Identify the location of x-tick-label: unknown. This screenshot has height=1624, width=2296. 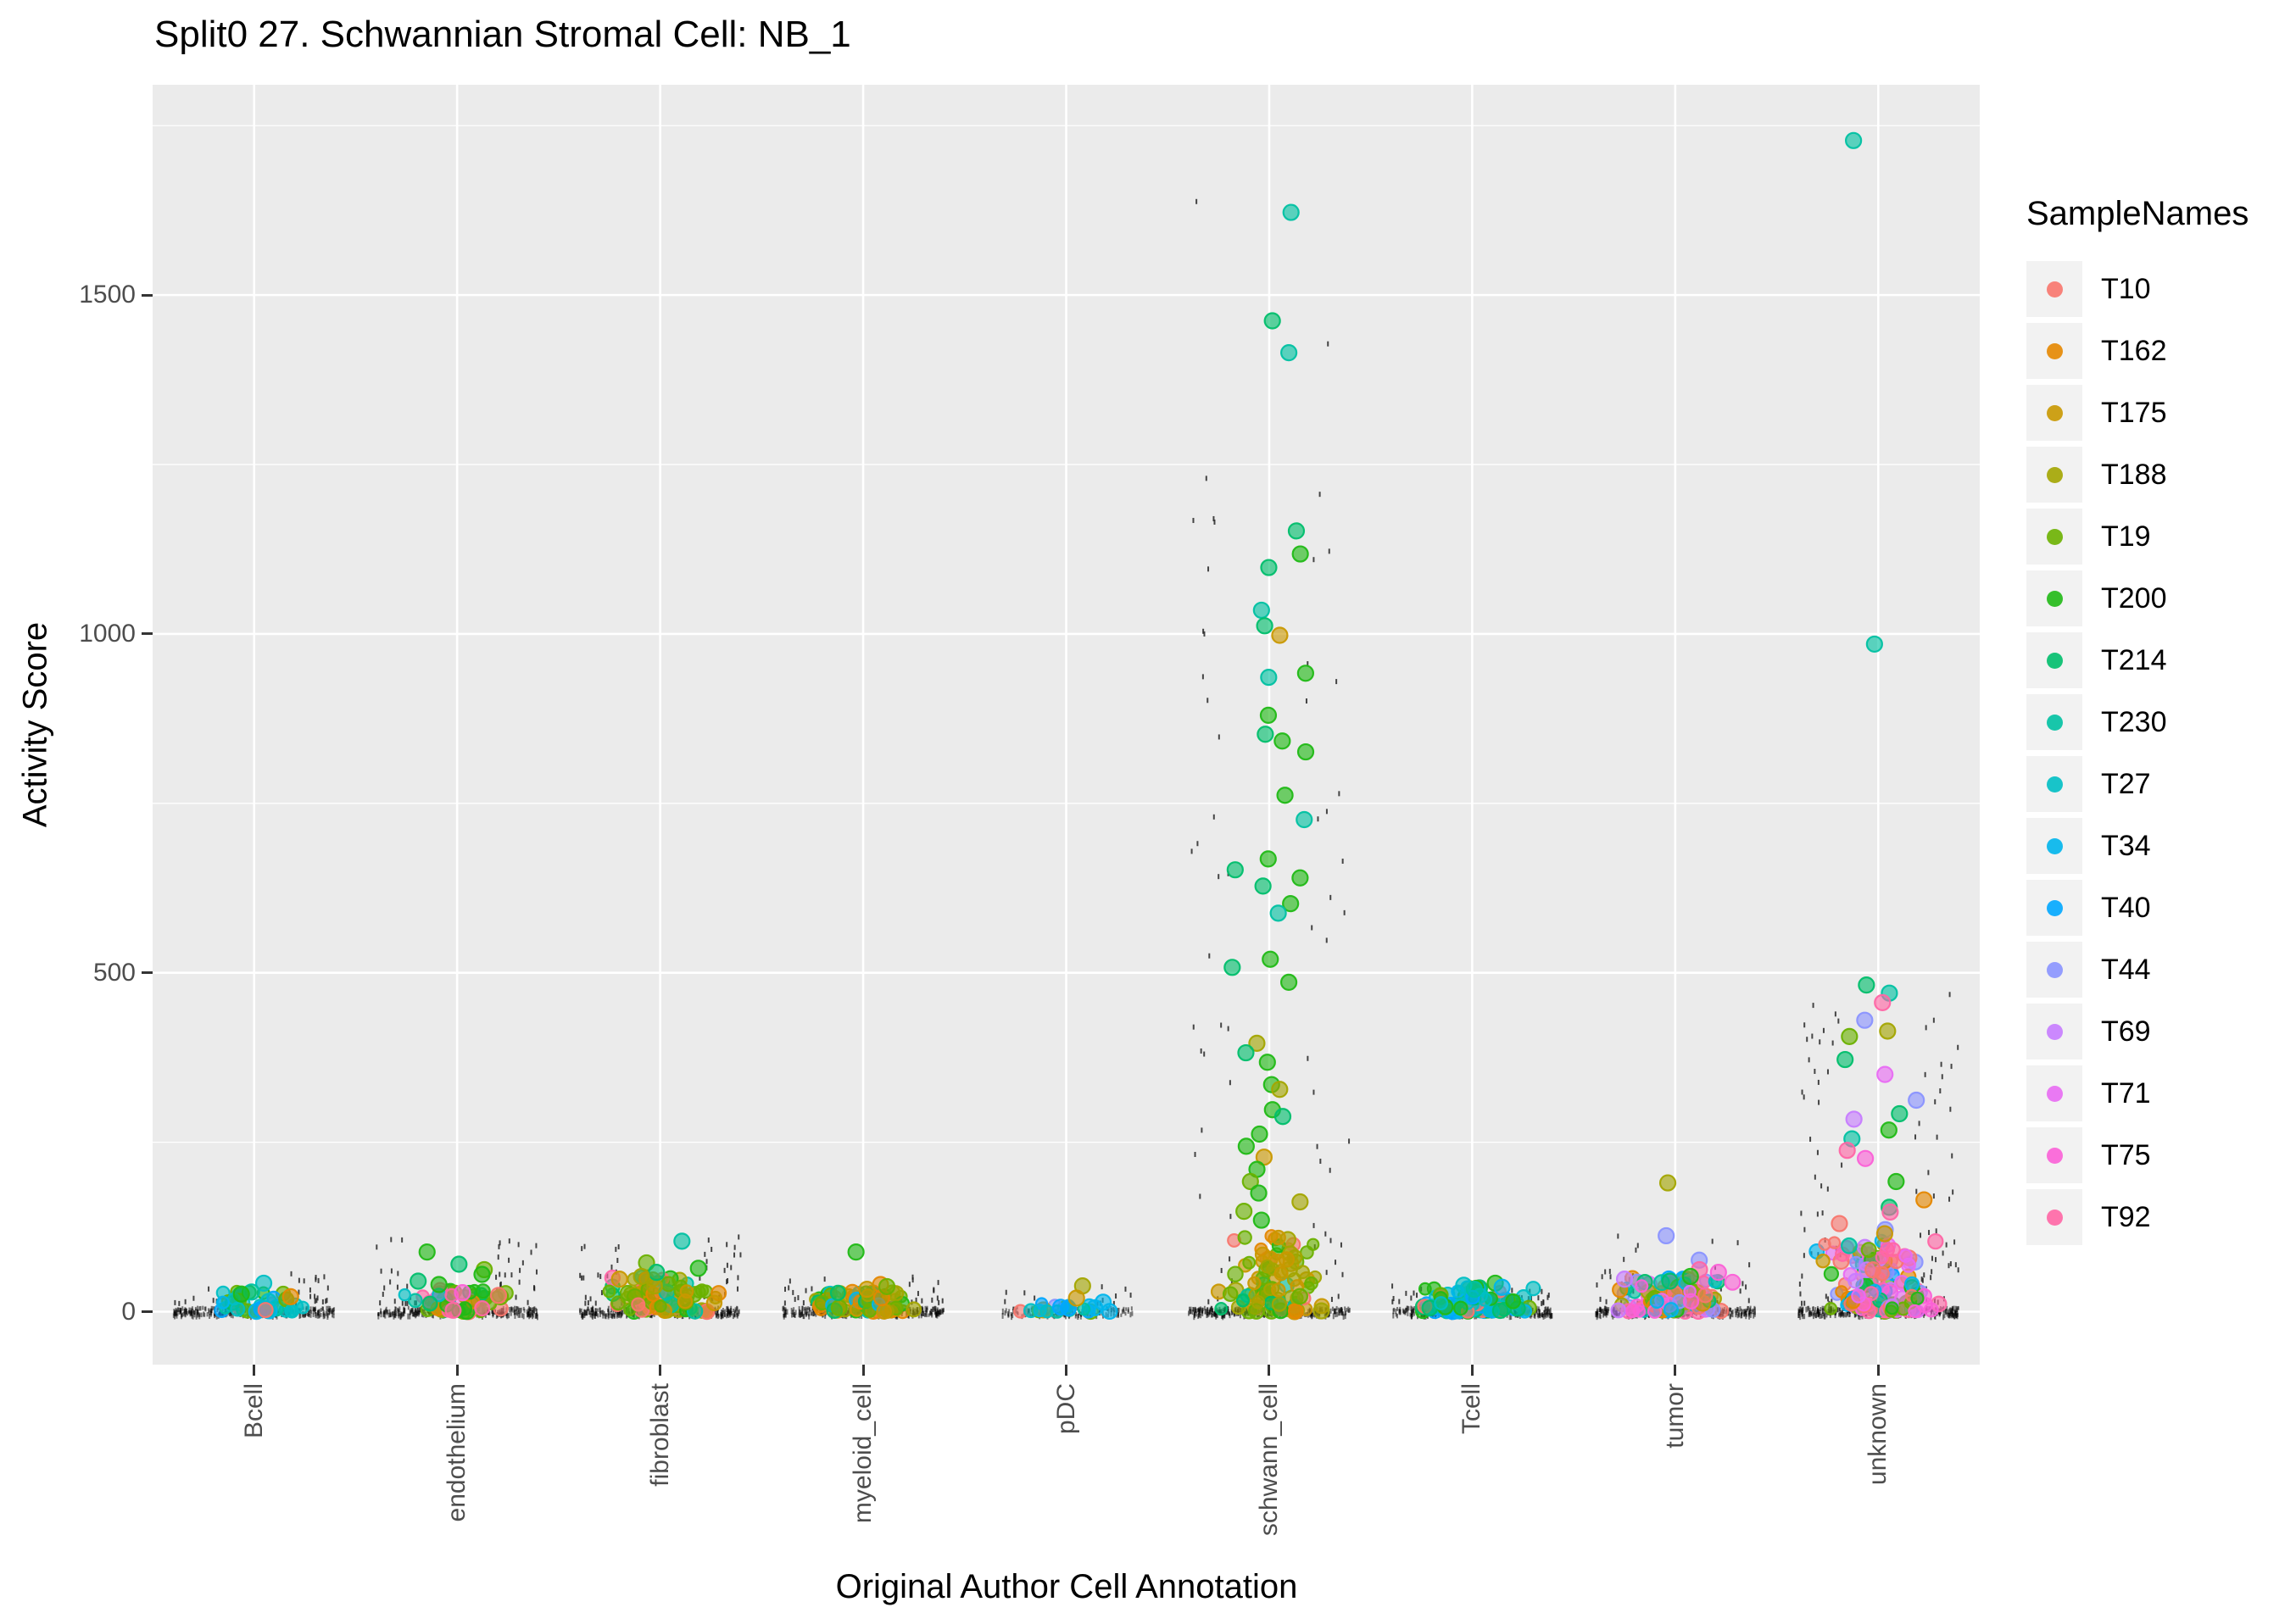
(1878, 1434).